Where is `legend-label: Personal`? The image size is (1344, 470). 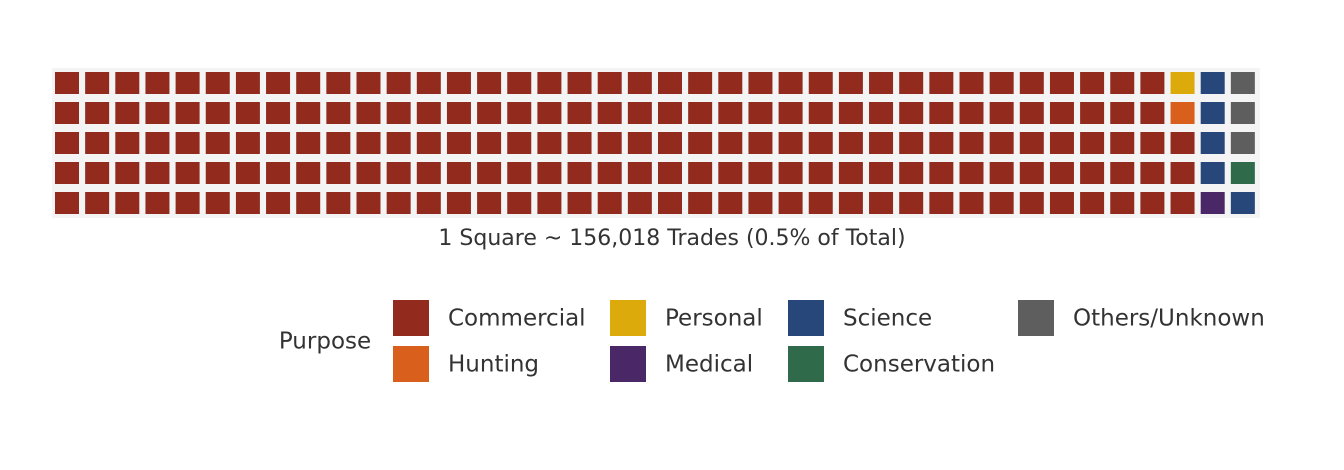
legend-label: Personal is located at coordinates (714, 319).